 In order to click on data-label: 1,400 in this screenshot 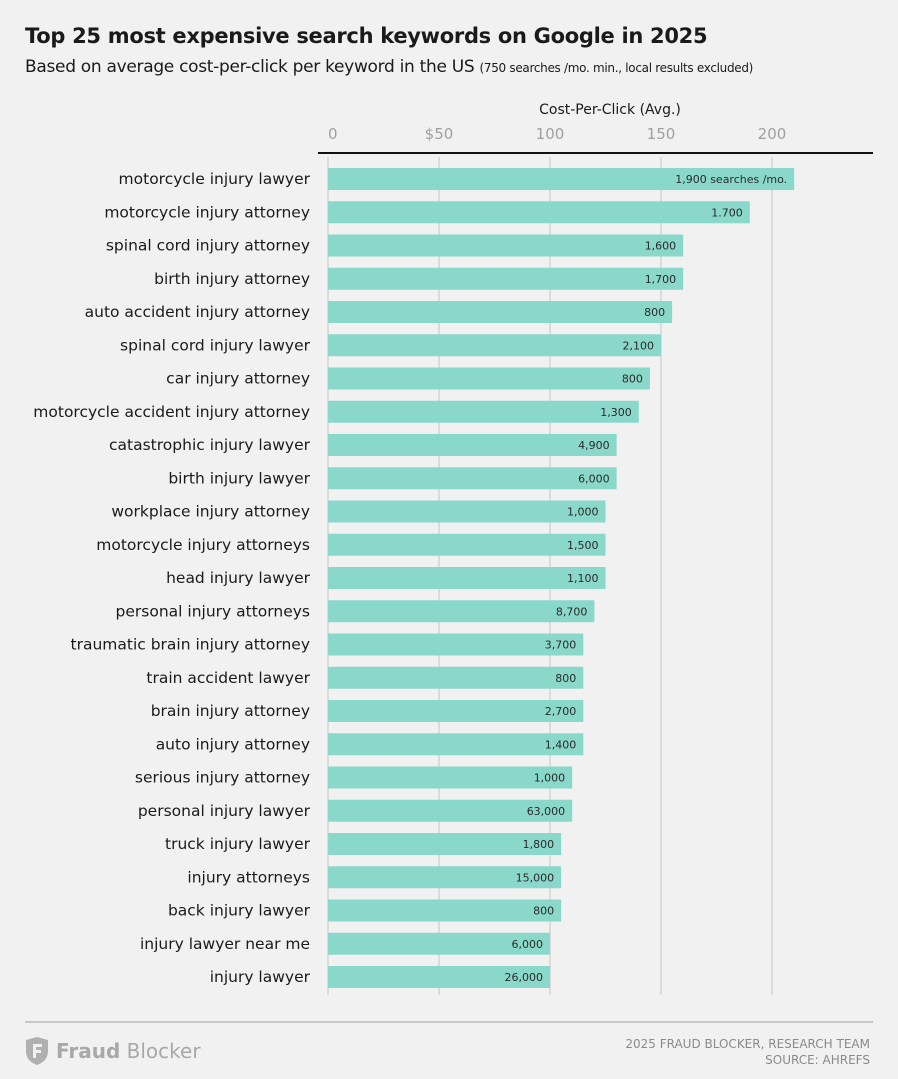, I will do `click(561, 744)`.